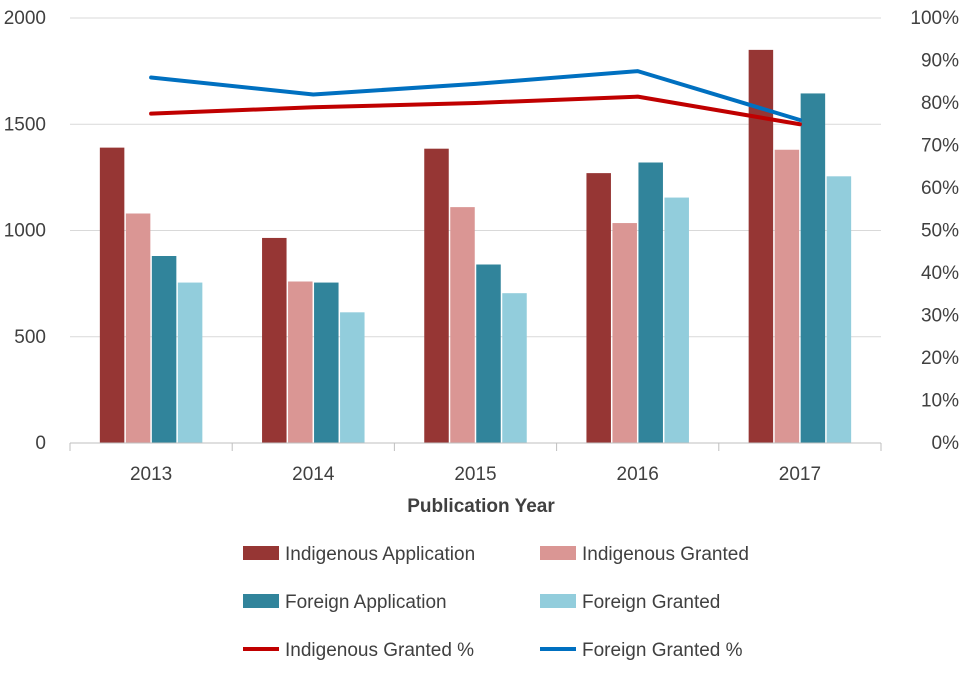 The width and height of the screenshot is (961, 678). What do you see at coordinates (940, 103) in the screenshot?
I see `right-tick-label: 80%` at bounding box center [940, 103].